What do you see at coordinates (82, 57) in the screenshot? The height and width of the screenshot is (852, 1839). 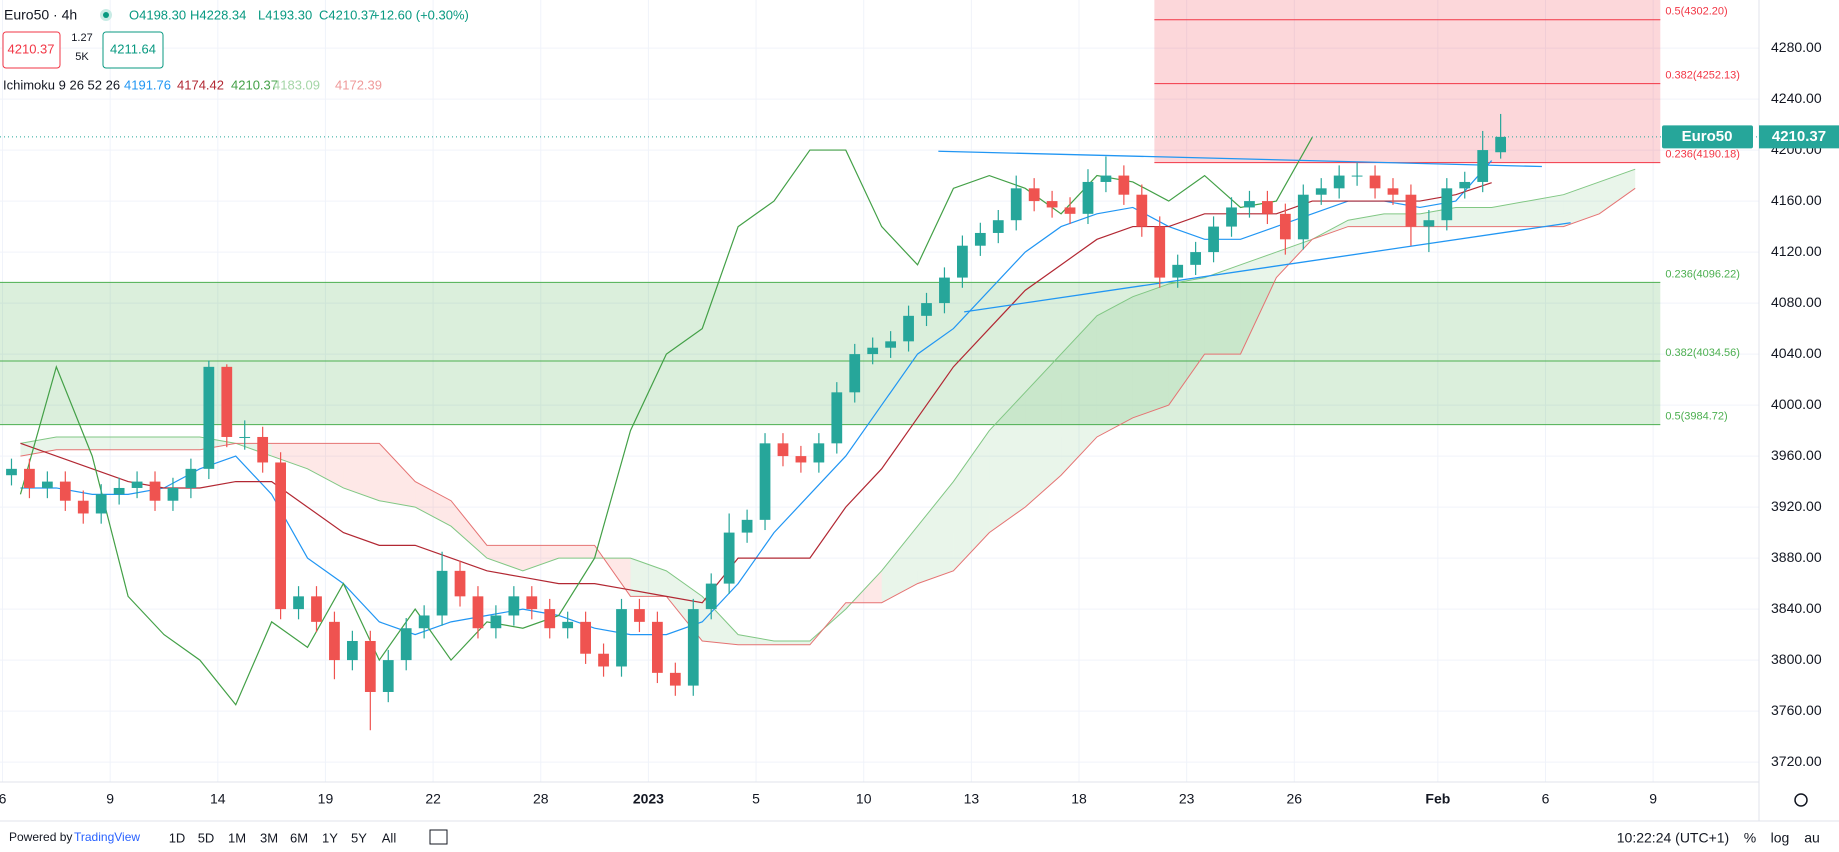 I see `volume: 5K` at bounding box center [82, 57].